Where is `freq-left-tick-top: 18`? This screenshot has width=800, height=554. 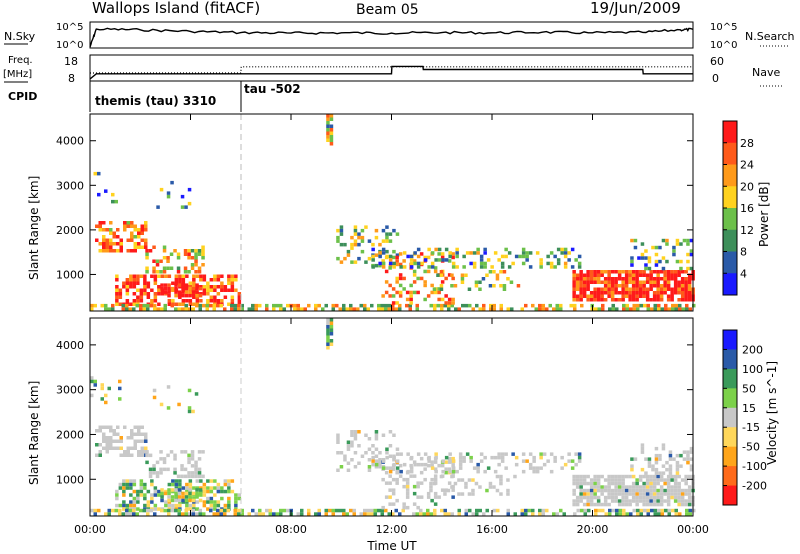 freq-left-tick-top: 18 is located at coordinates (71, 61).